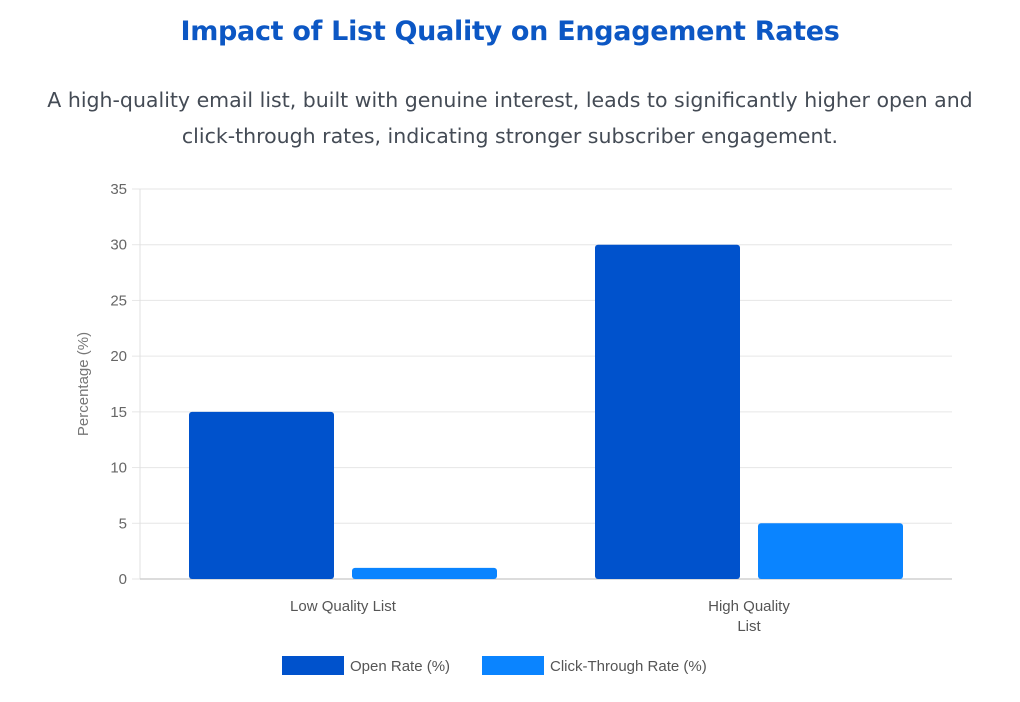 This screenshot has height=702, width=1020. I want to click on legend-label: Click-Through Rate (%), so click(628, 666).